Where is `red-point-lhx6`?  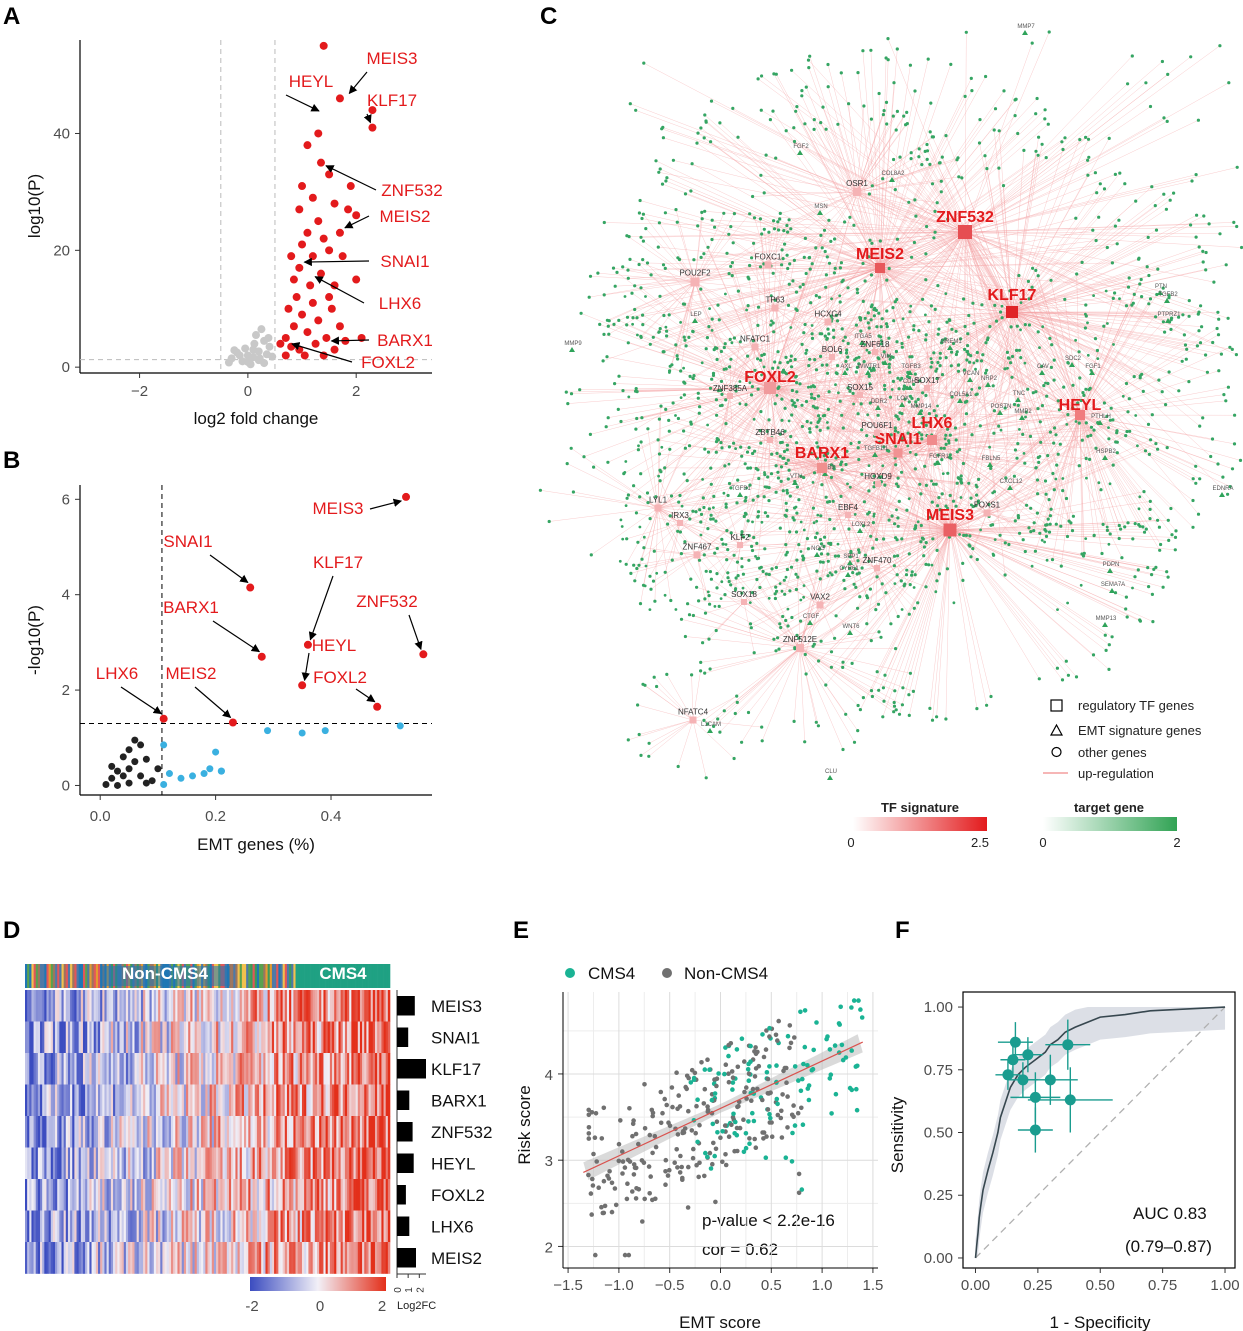 red-point-lhx6 is located at coordinates (163, 718).